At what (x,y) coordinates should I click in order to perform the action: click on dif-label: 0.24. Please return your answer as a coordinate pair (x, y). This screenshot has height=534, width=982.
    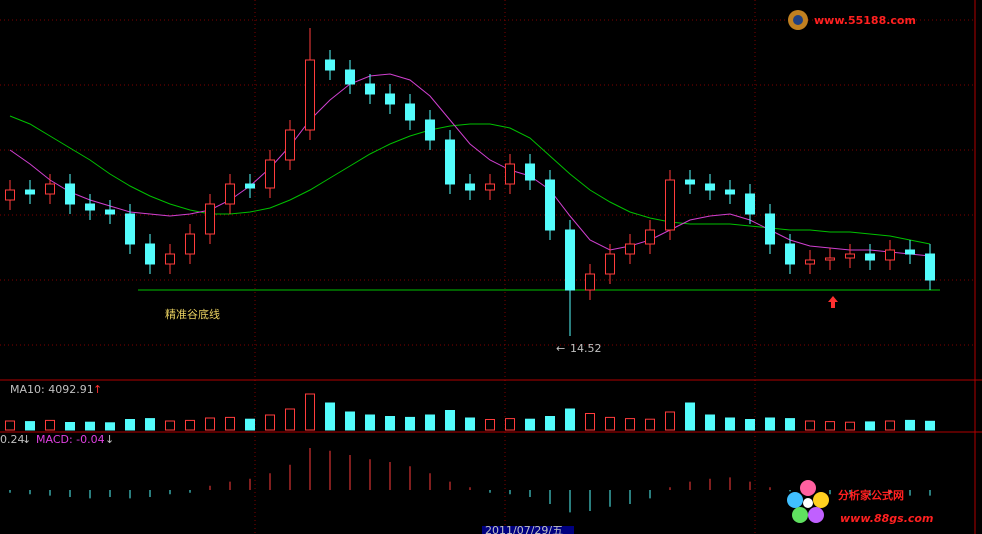
    Looking at the image, I should click on (12, 439).